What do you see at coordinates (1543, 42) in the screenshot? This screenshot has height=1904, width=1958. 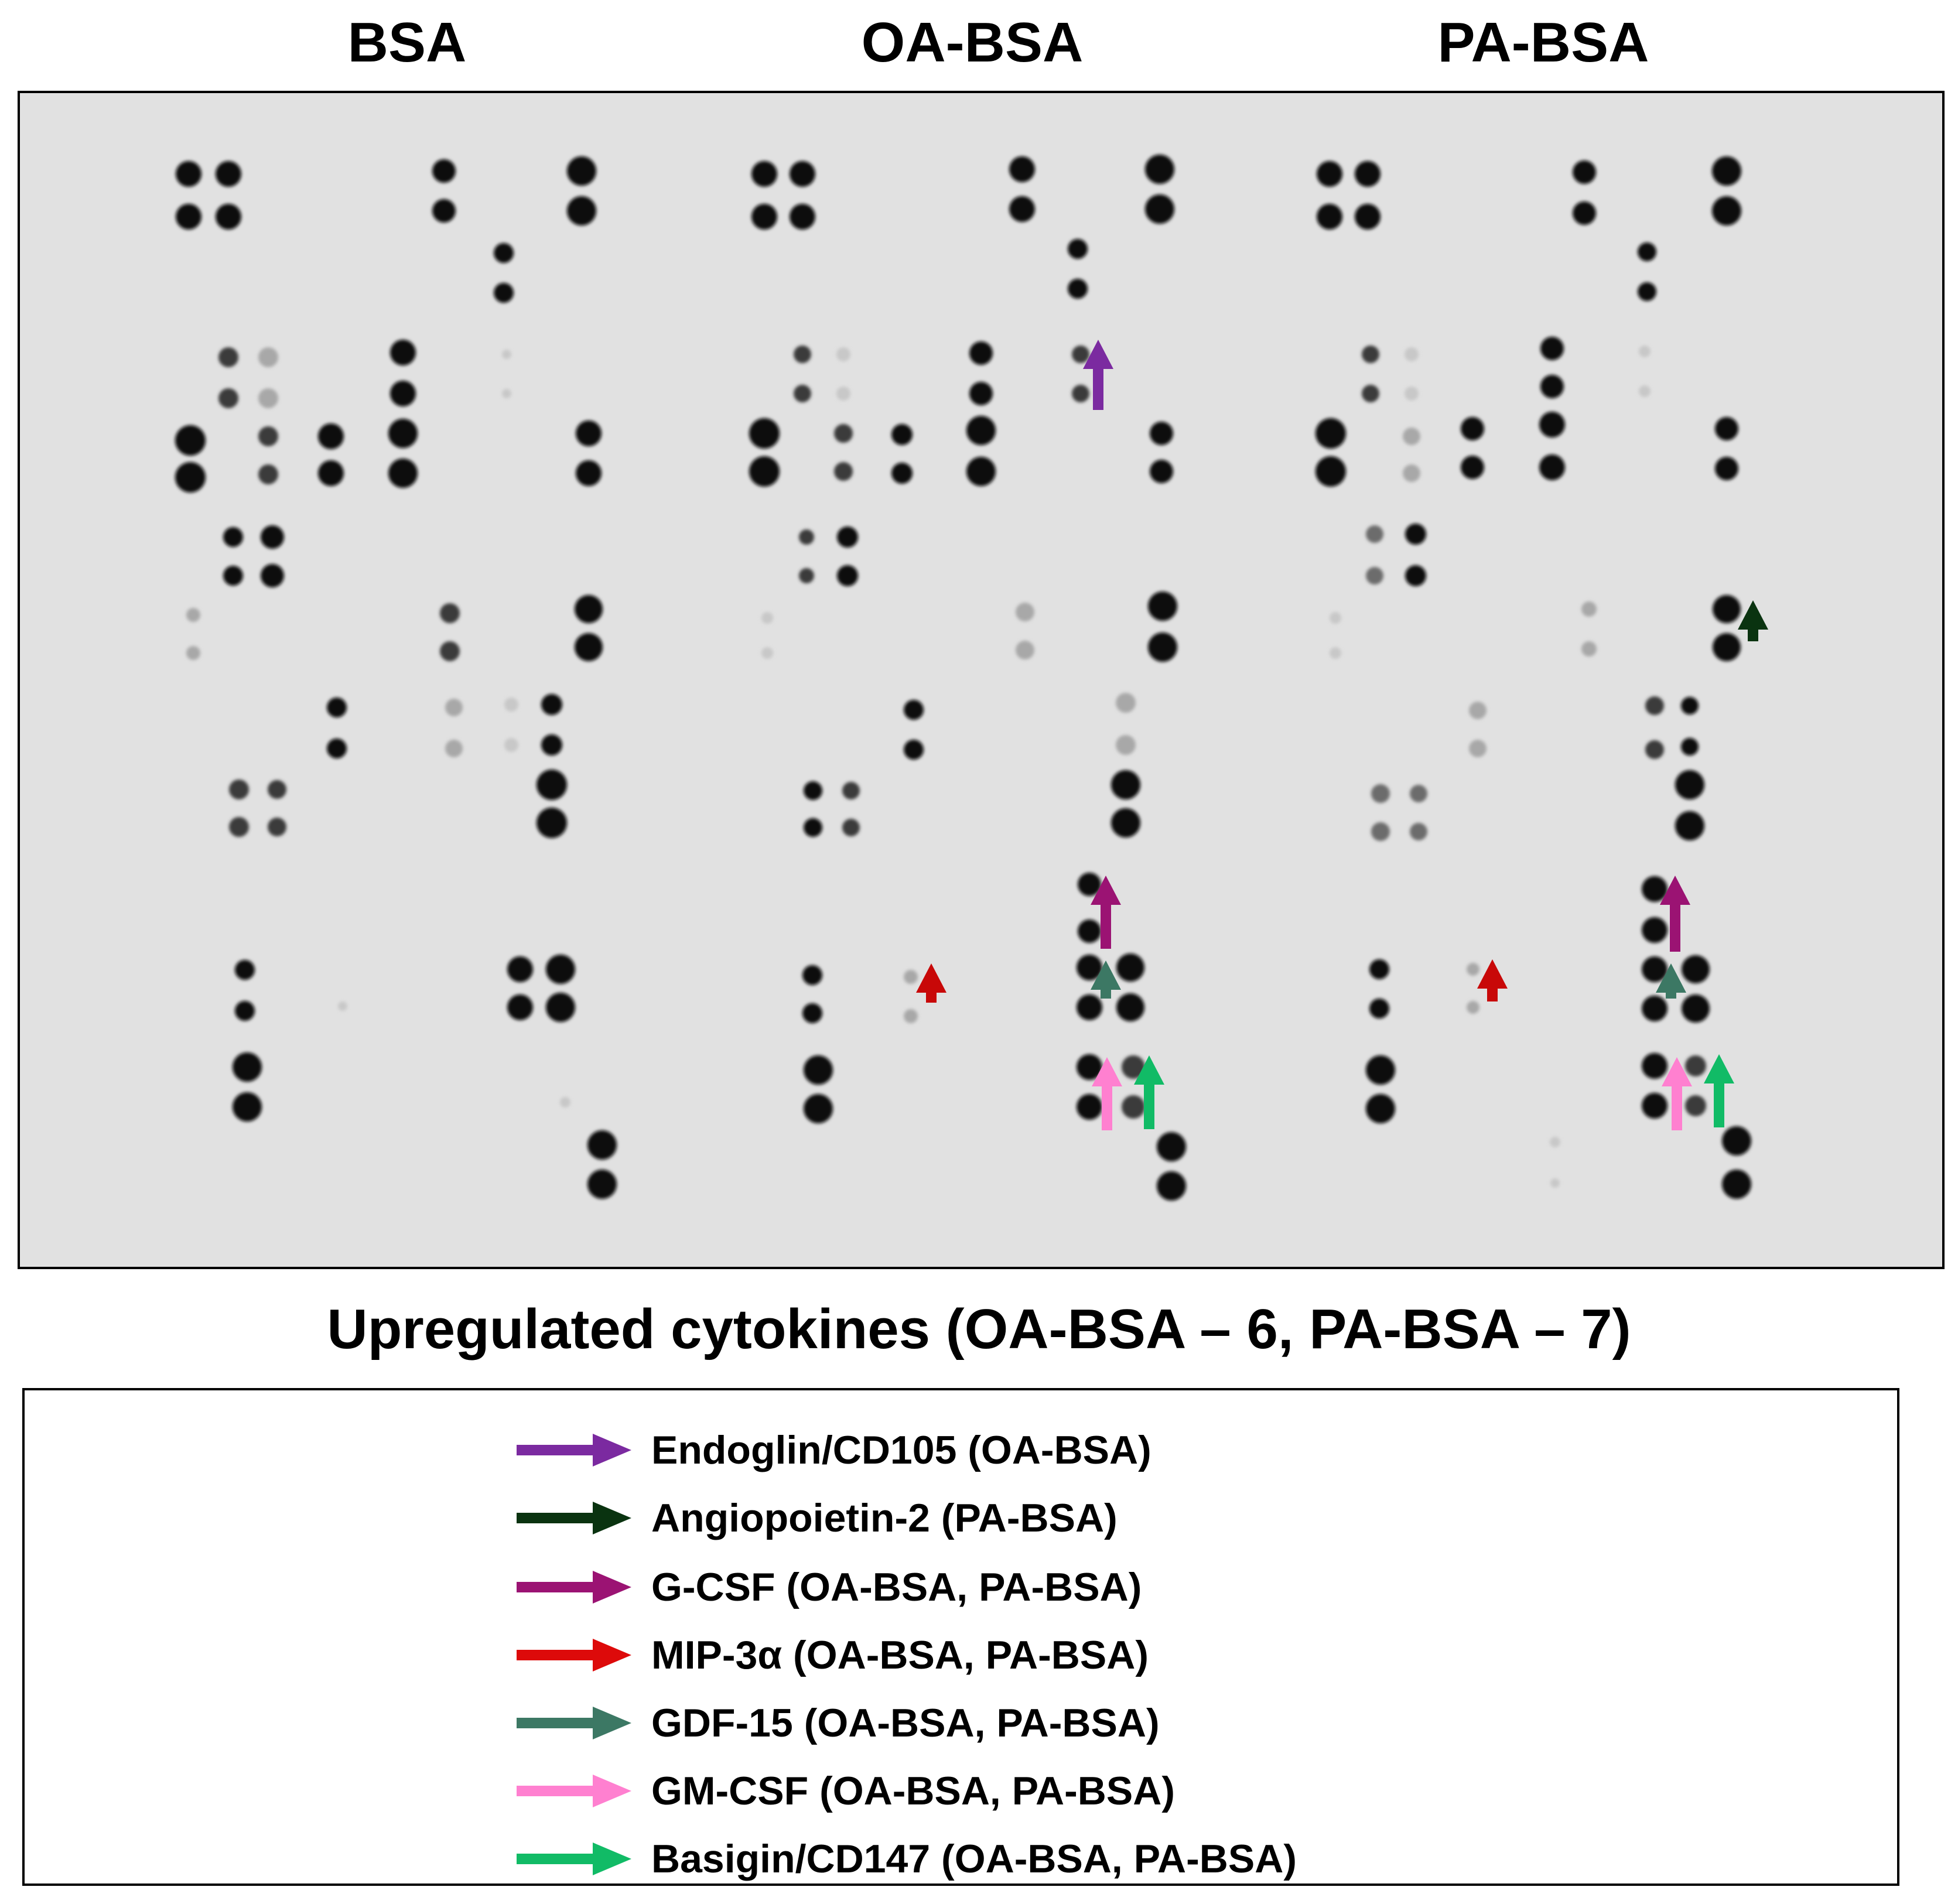 I see `column-title-pa-bsa: PA-BSA` at bounding box center [1543, 42].